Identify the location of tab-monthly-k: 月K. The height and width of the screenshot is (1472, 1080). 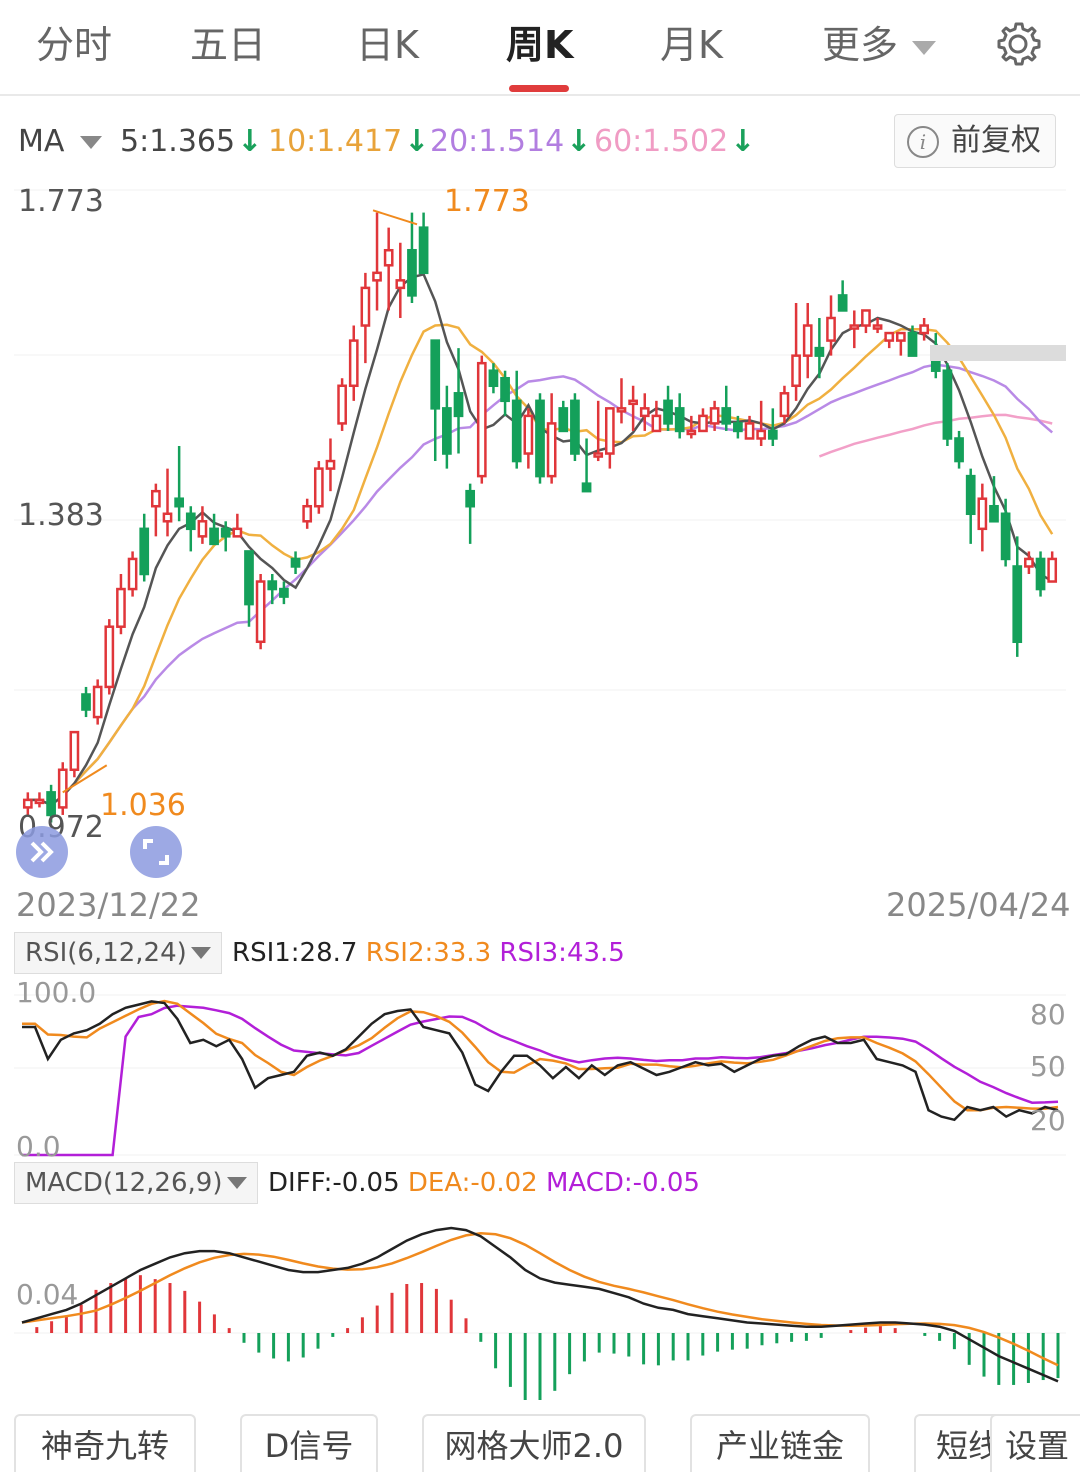
(691, 45).